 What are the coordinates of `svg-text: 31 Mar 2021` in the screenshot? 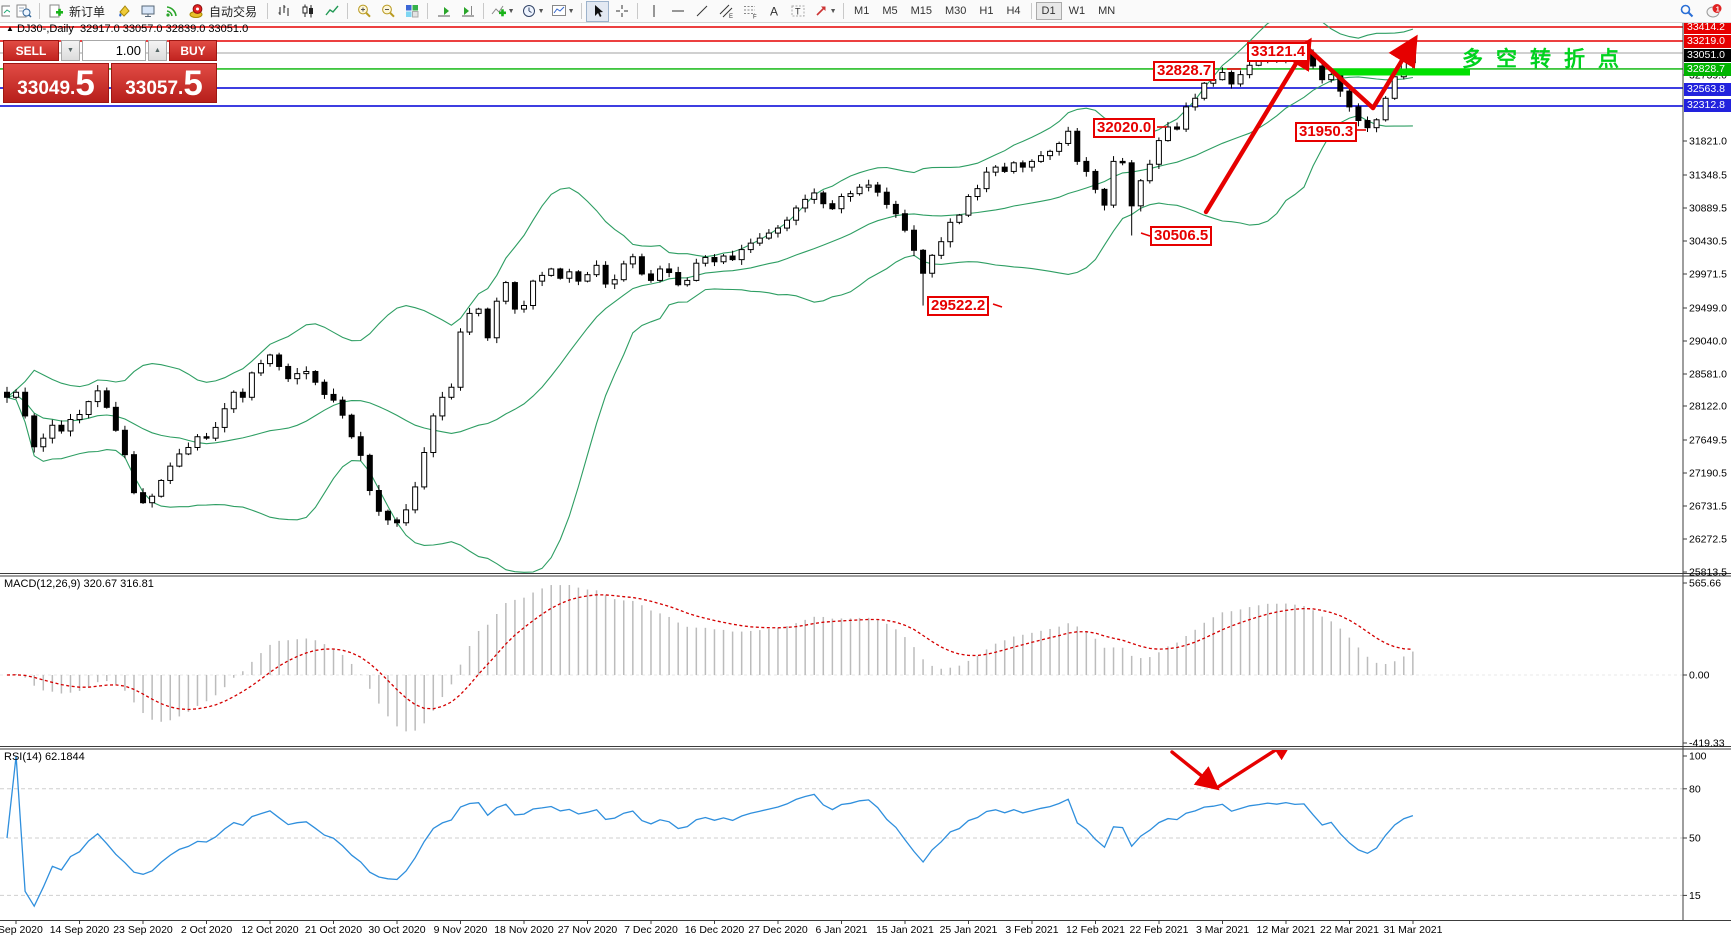 It's located at (1413, 930).